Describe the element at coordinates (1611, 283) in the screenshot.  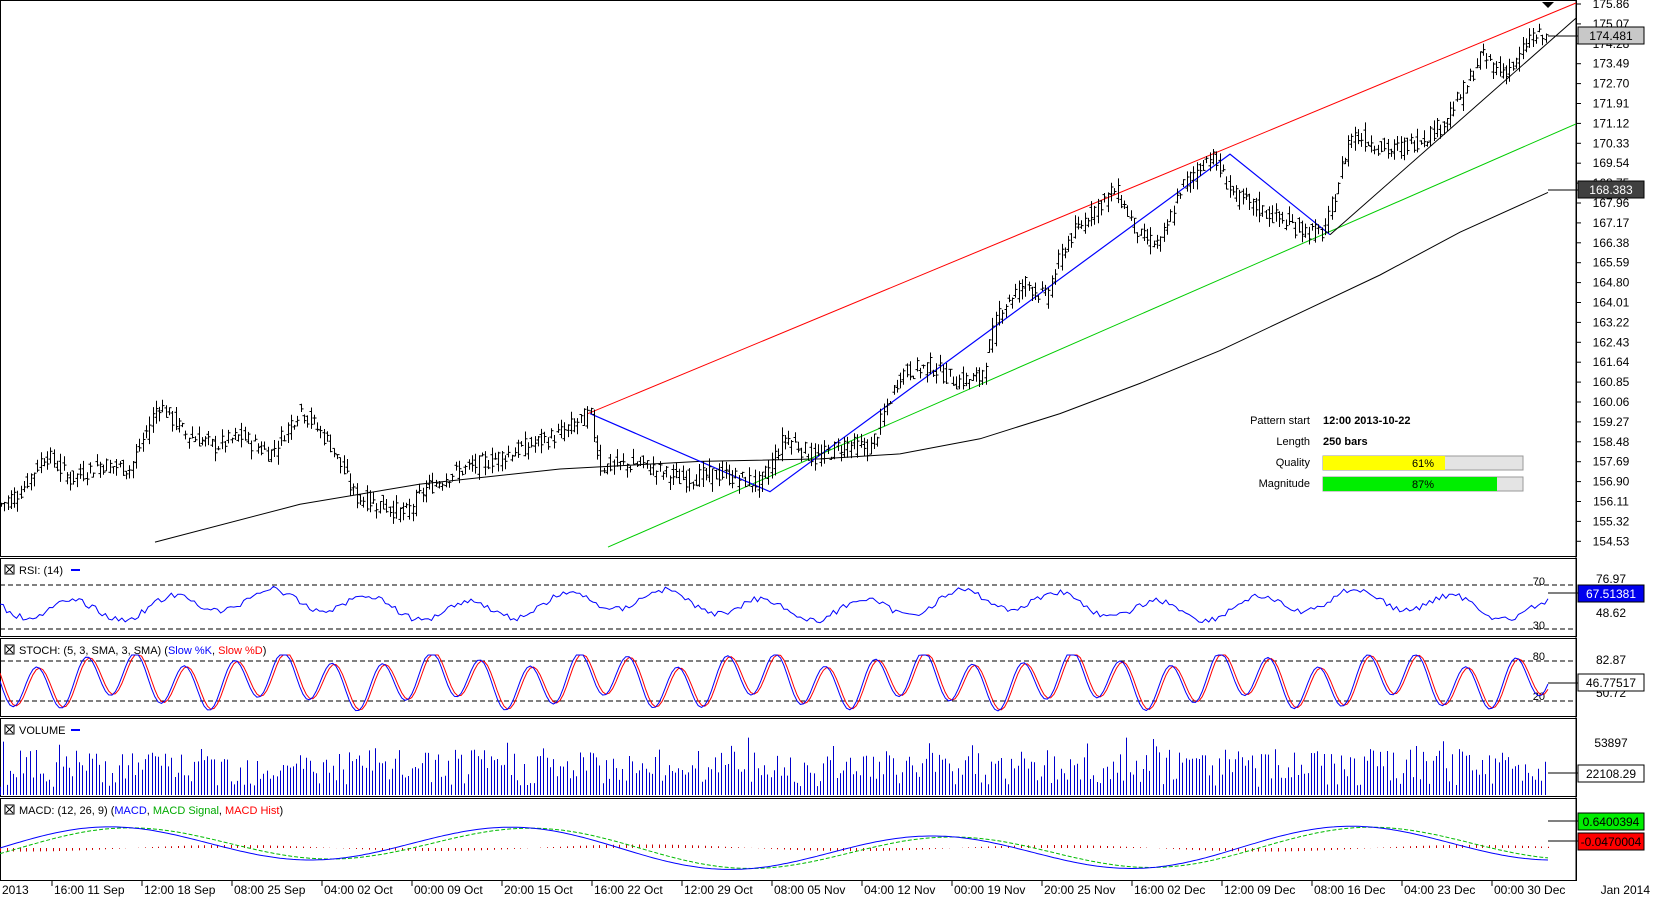
I see `price-tick-label: 164.80` at that location.